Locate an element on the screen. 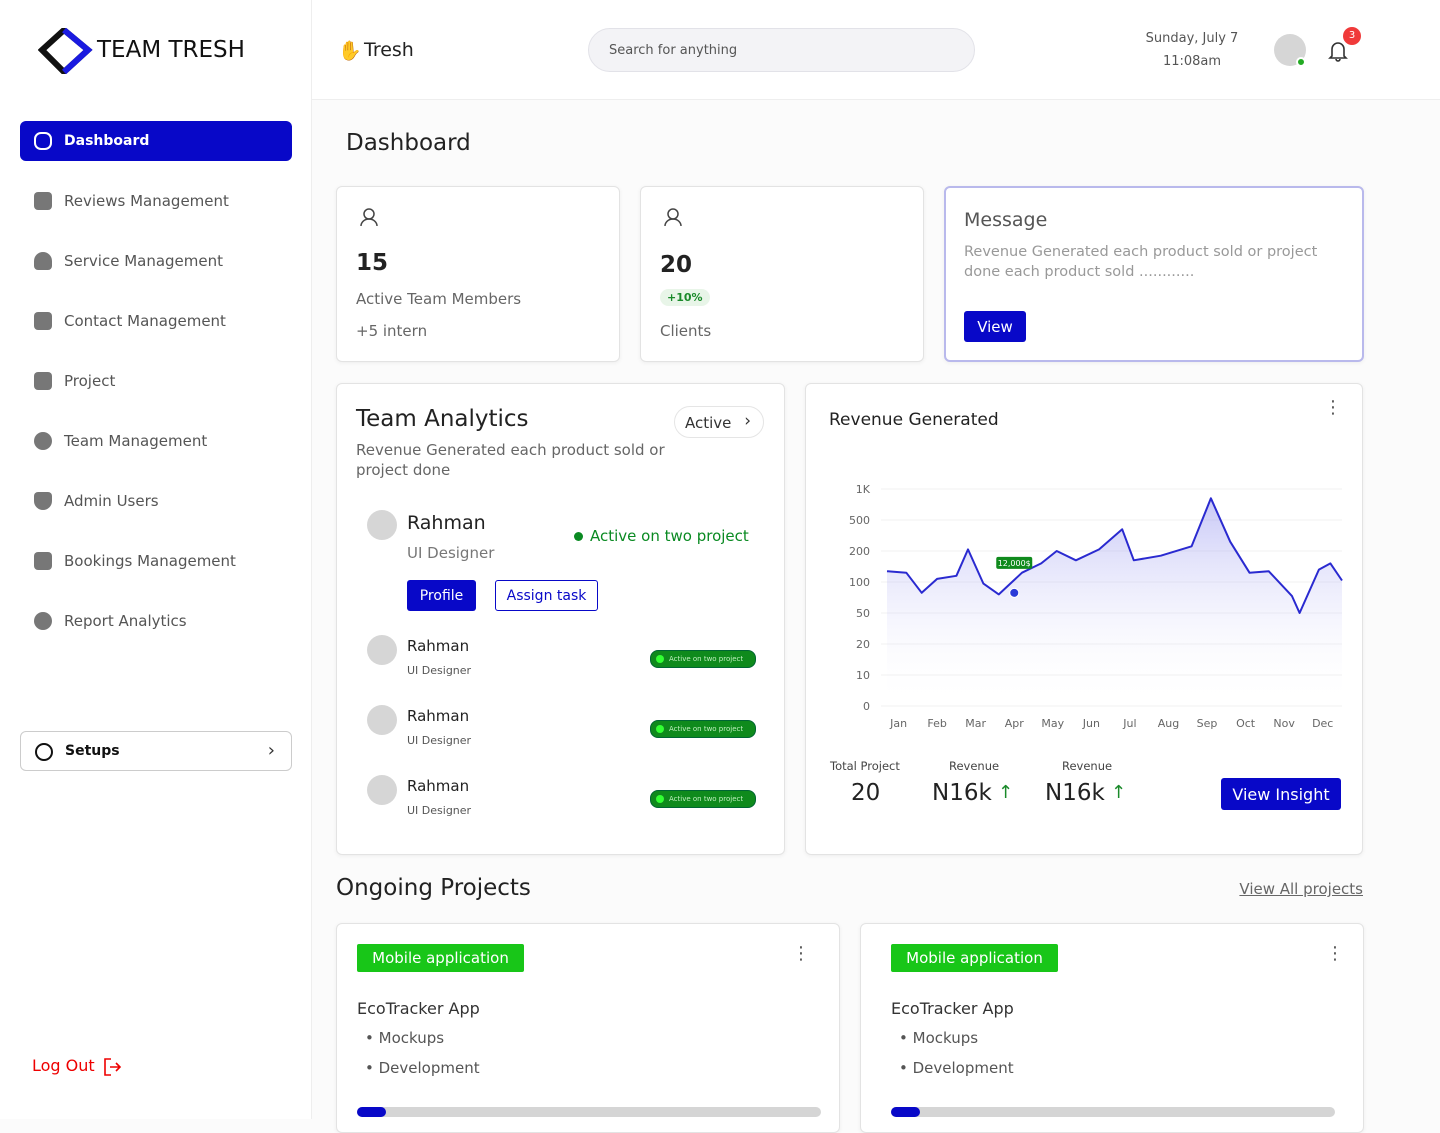 This screenshot has height=1133, width=1440. profile-button: Profile is located at coordinates (441, 595).